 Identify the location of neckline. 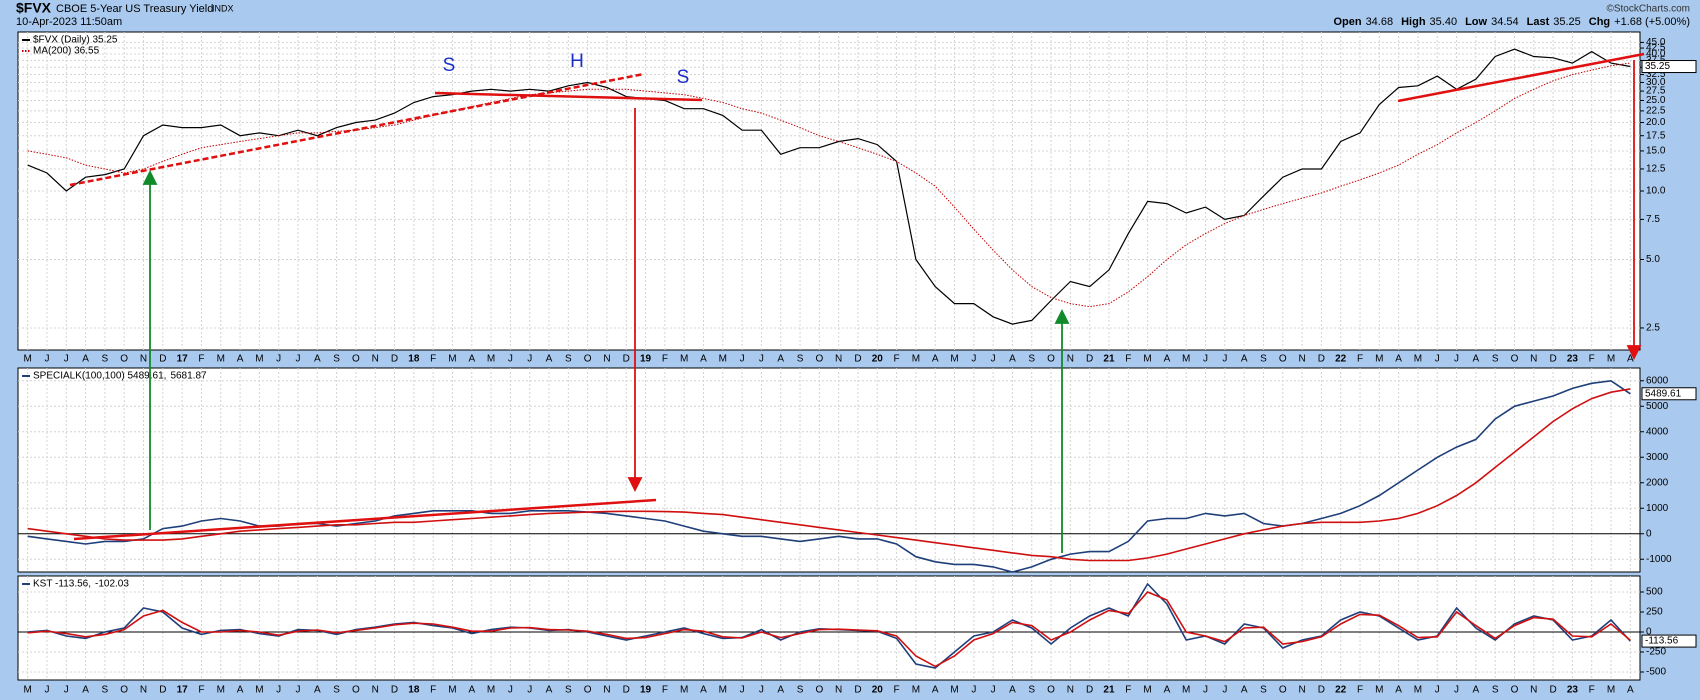
(568, 96).